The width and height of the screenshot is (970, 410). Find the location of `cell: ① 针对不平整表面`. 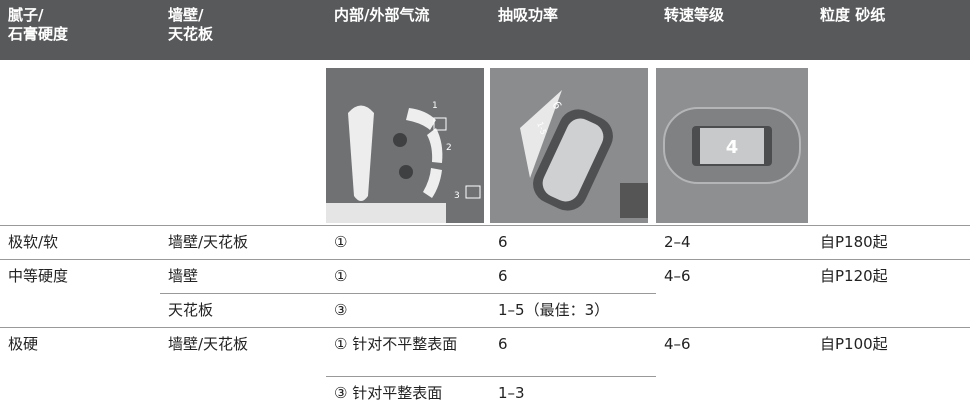

cell: ① 针对不平整表面 is located at coordinates (408, 352).